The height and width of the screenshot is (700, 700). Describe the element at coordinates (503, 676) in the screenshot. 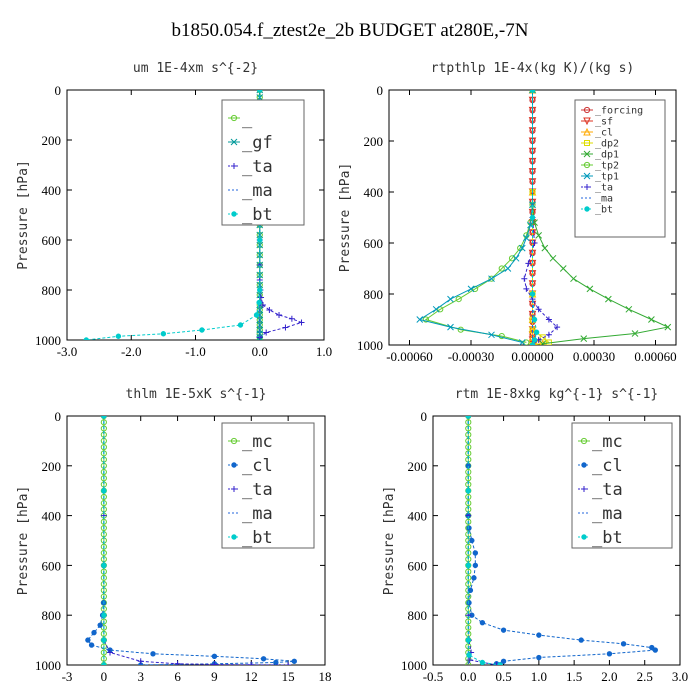

I see `x-tick-label: 0.5` at that location.